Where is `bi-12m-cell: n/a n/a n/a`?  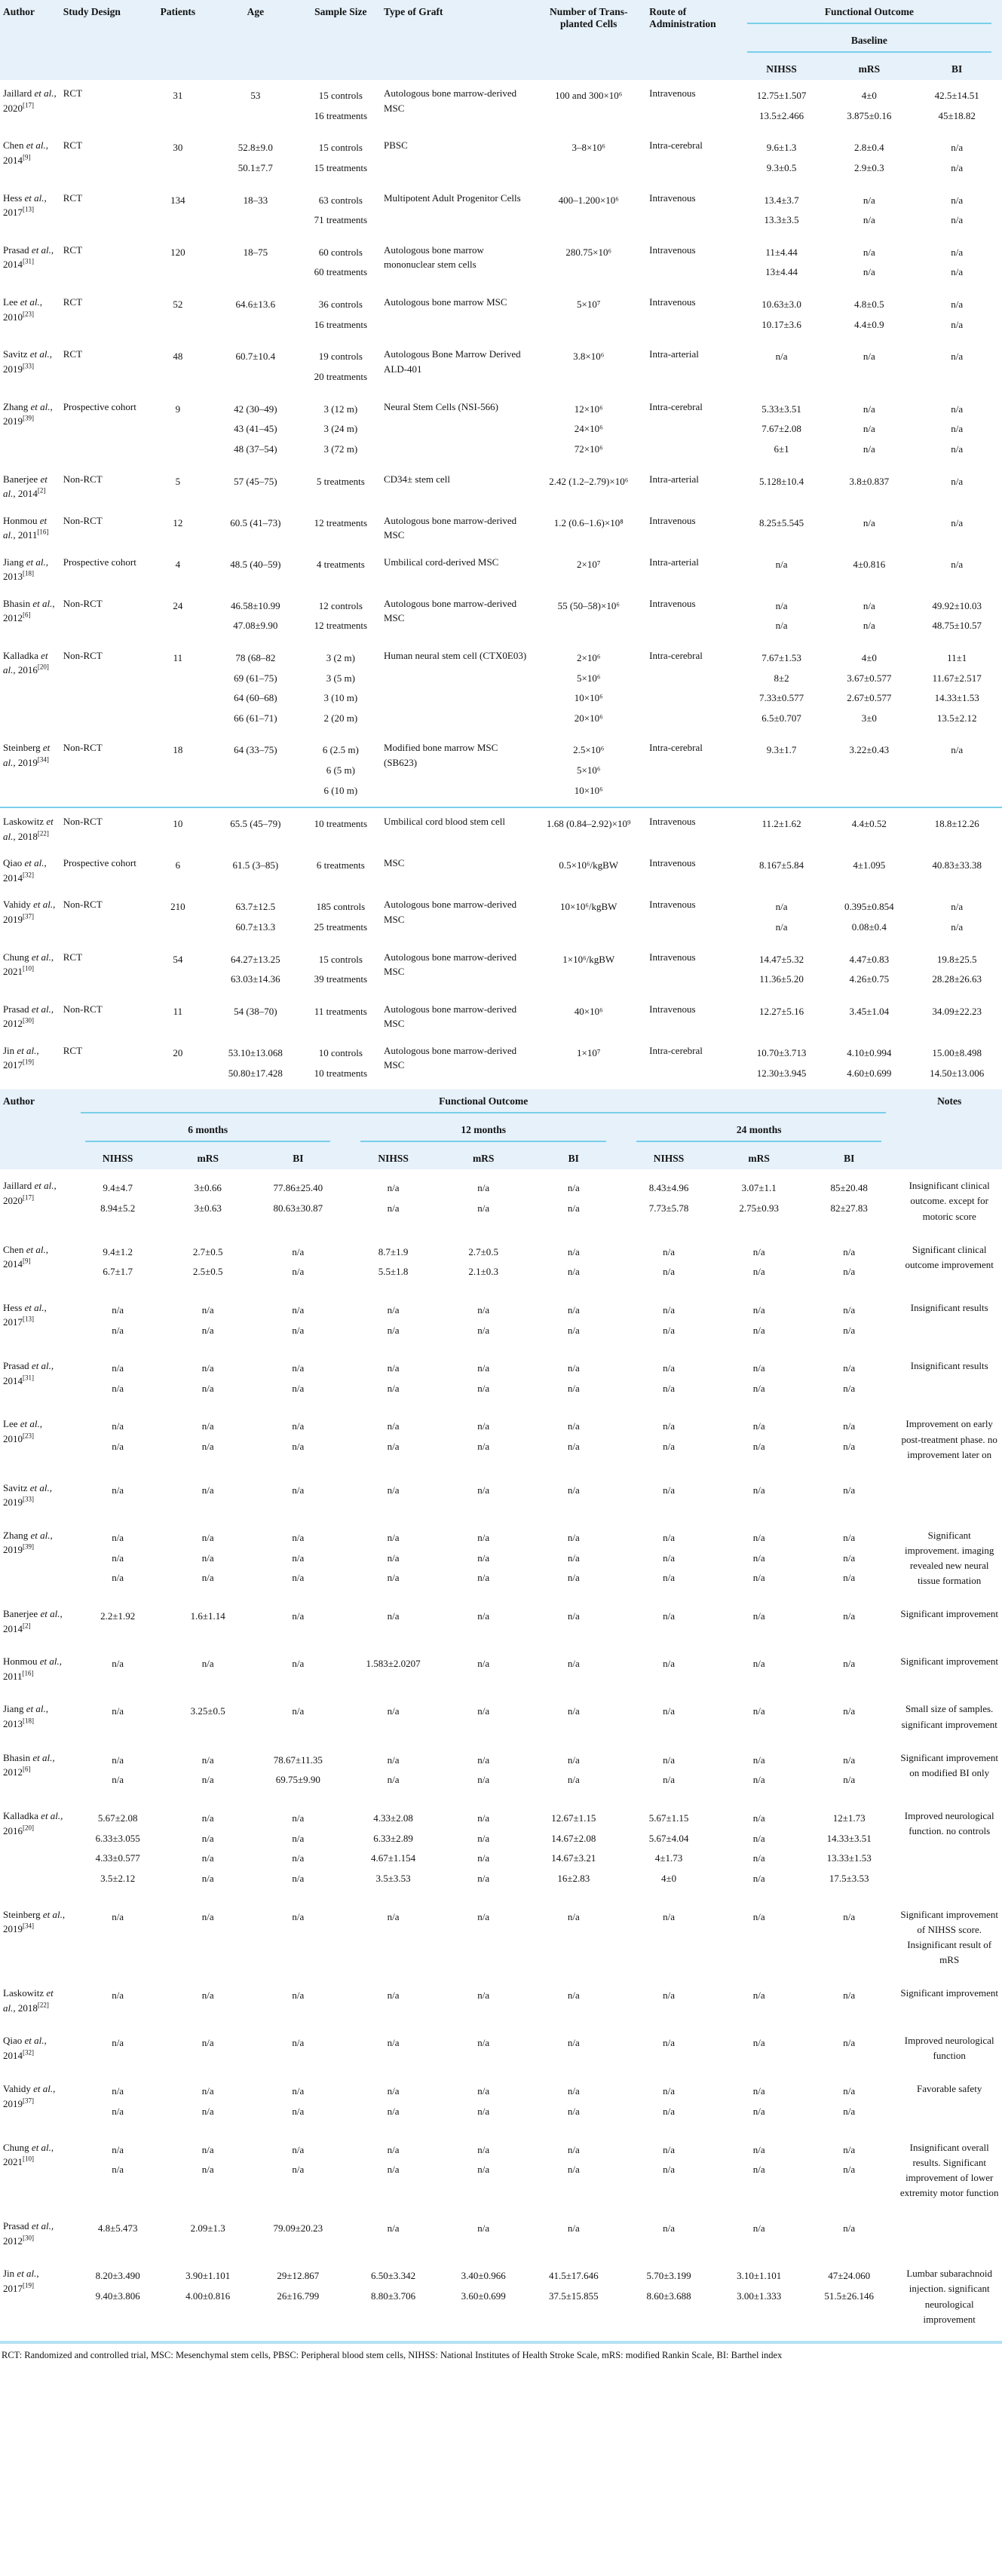 bi-12m-cell: n/a n/a n/a is located at coordinates (573, 1557).